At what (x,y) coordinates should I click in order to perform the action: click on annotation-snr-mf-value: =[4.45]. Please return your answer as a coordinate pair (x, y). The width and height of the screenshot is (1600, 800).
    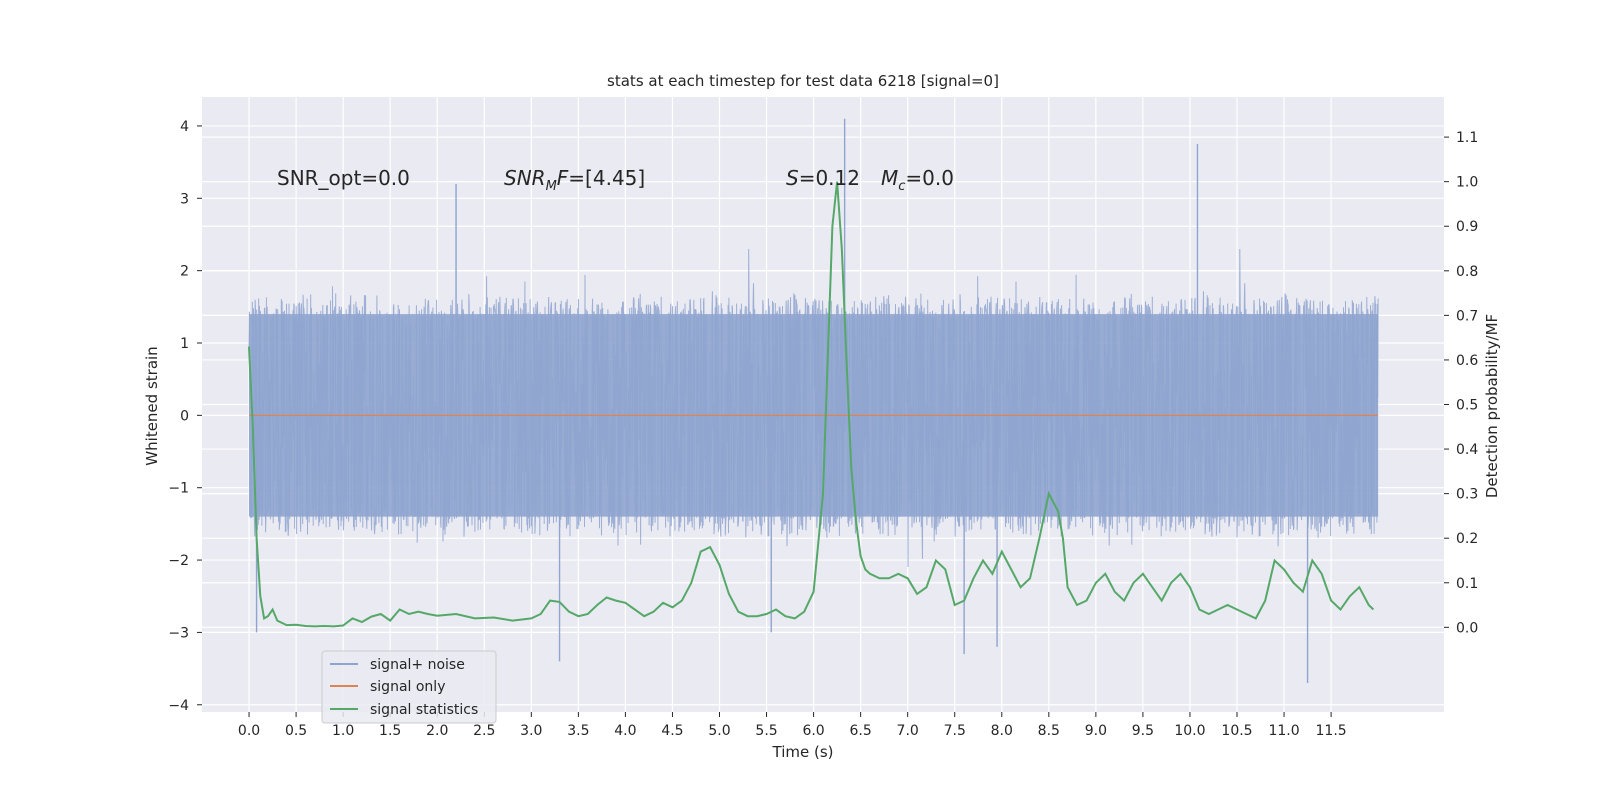
    Looking at the image, I should click on (606, 178).